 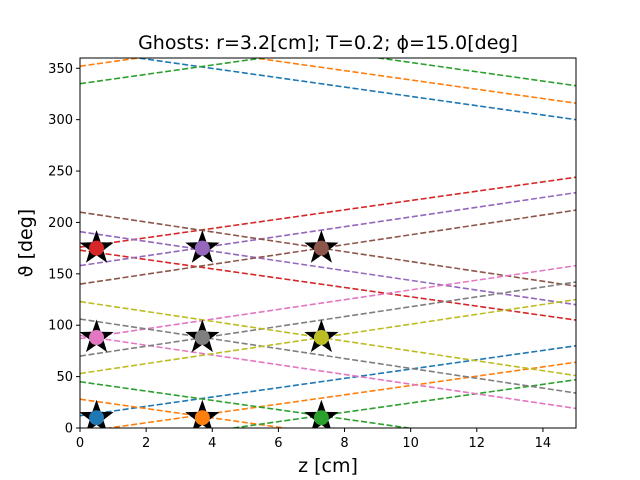 What do you see at coordinates (313, 439) in the screenshot?
I see `x-axis-ticks: 0 2 4 6 8 10 12 14` at bounding box center [313, 439].